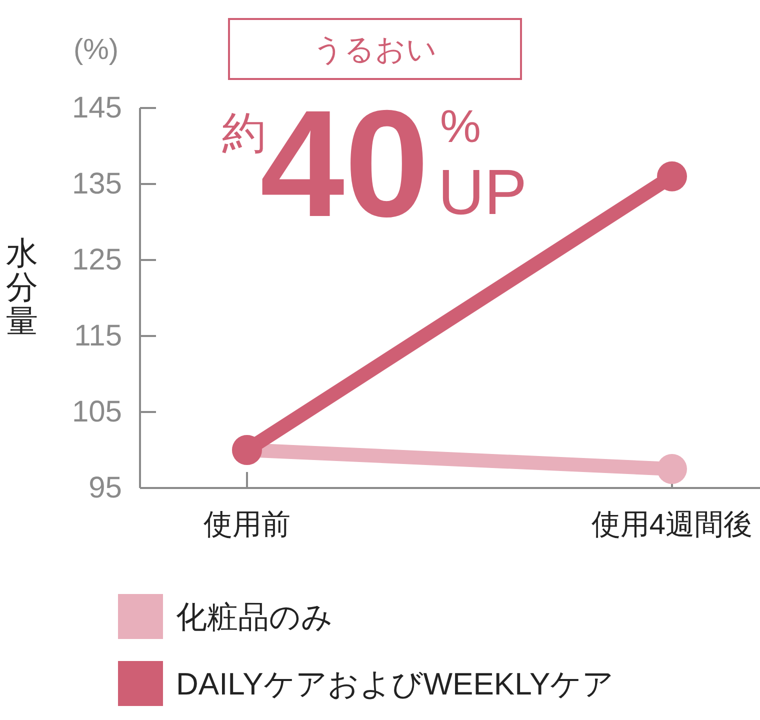 This screenshot has width=760, height=720. I want to click on y-tick-label: 145, so click(97, 108).